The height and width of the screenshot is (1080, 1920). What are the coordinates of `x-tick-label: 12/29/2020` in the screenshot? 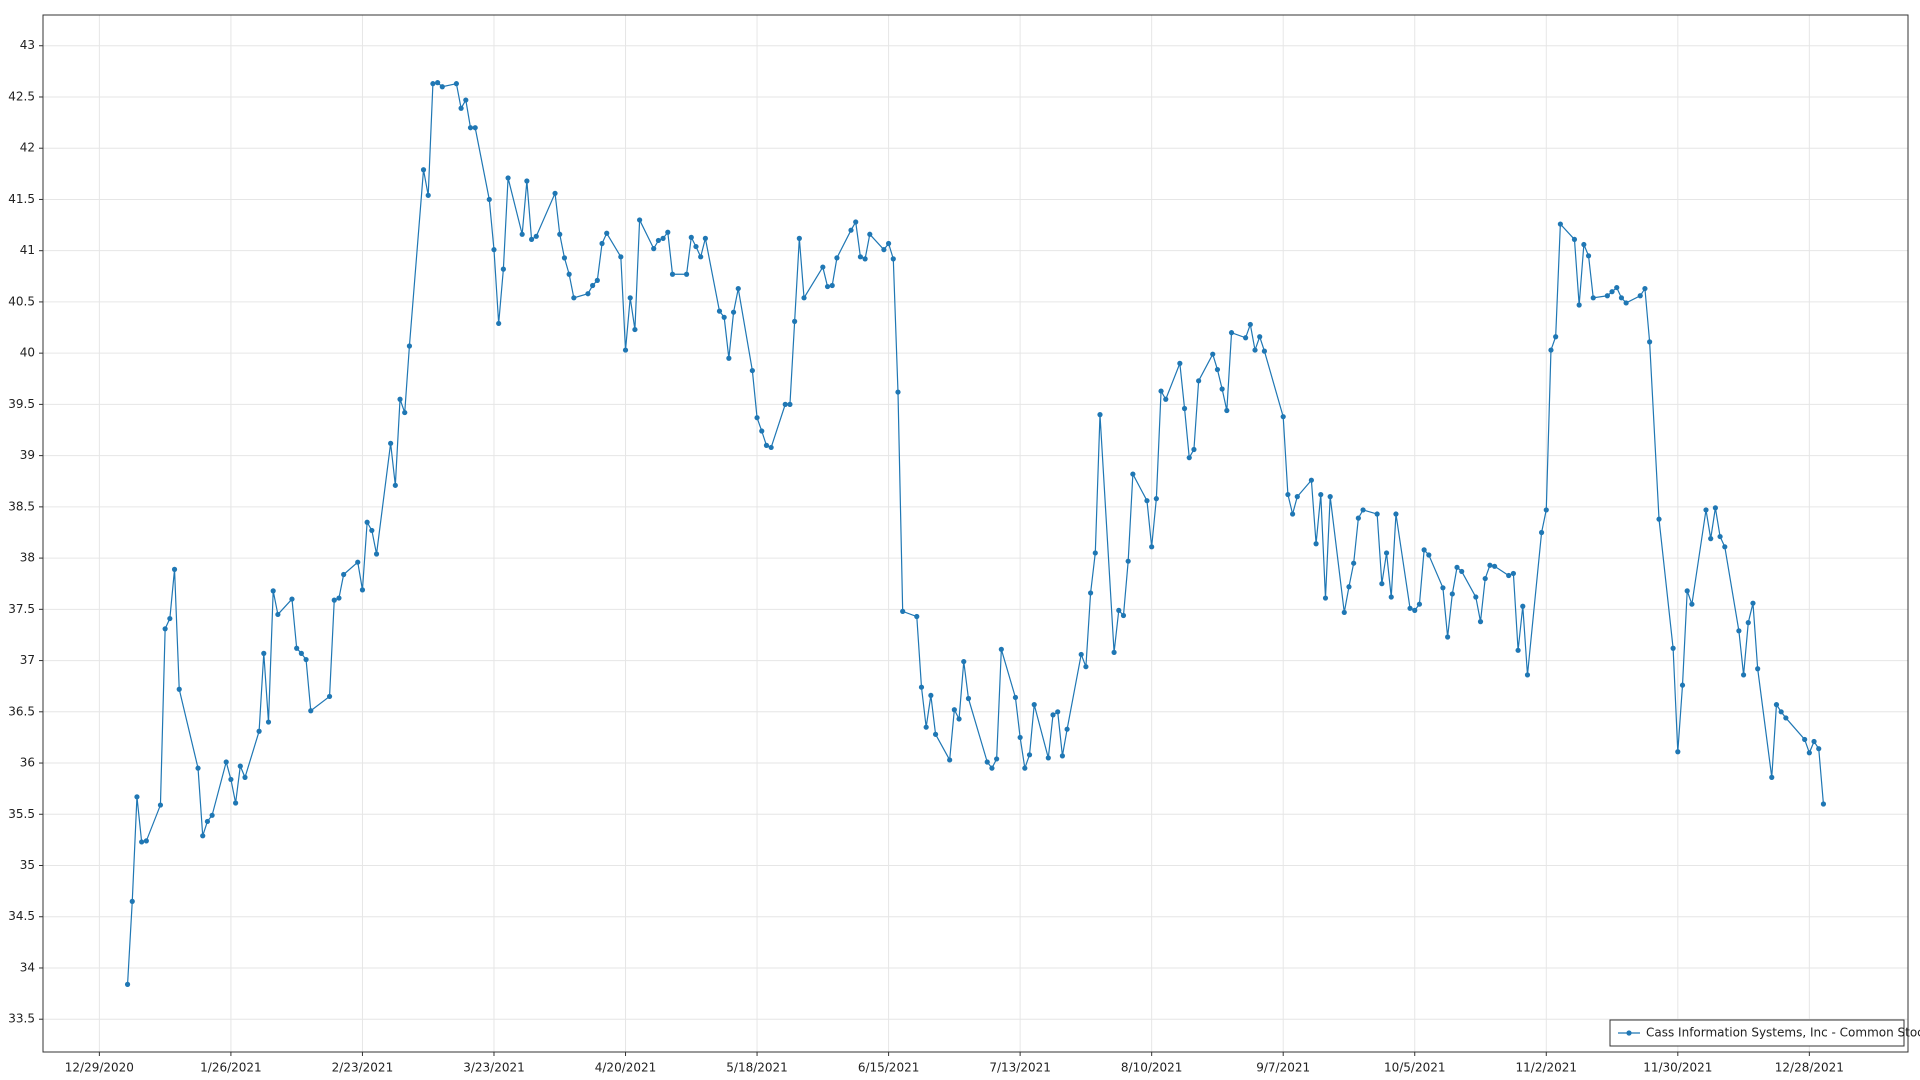 It's located at (99, 1068).